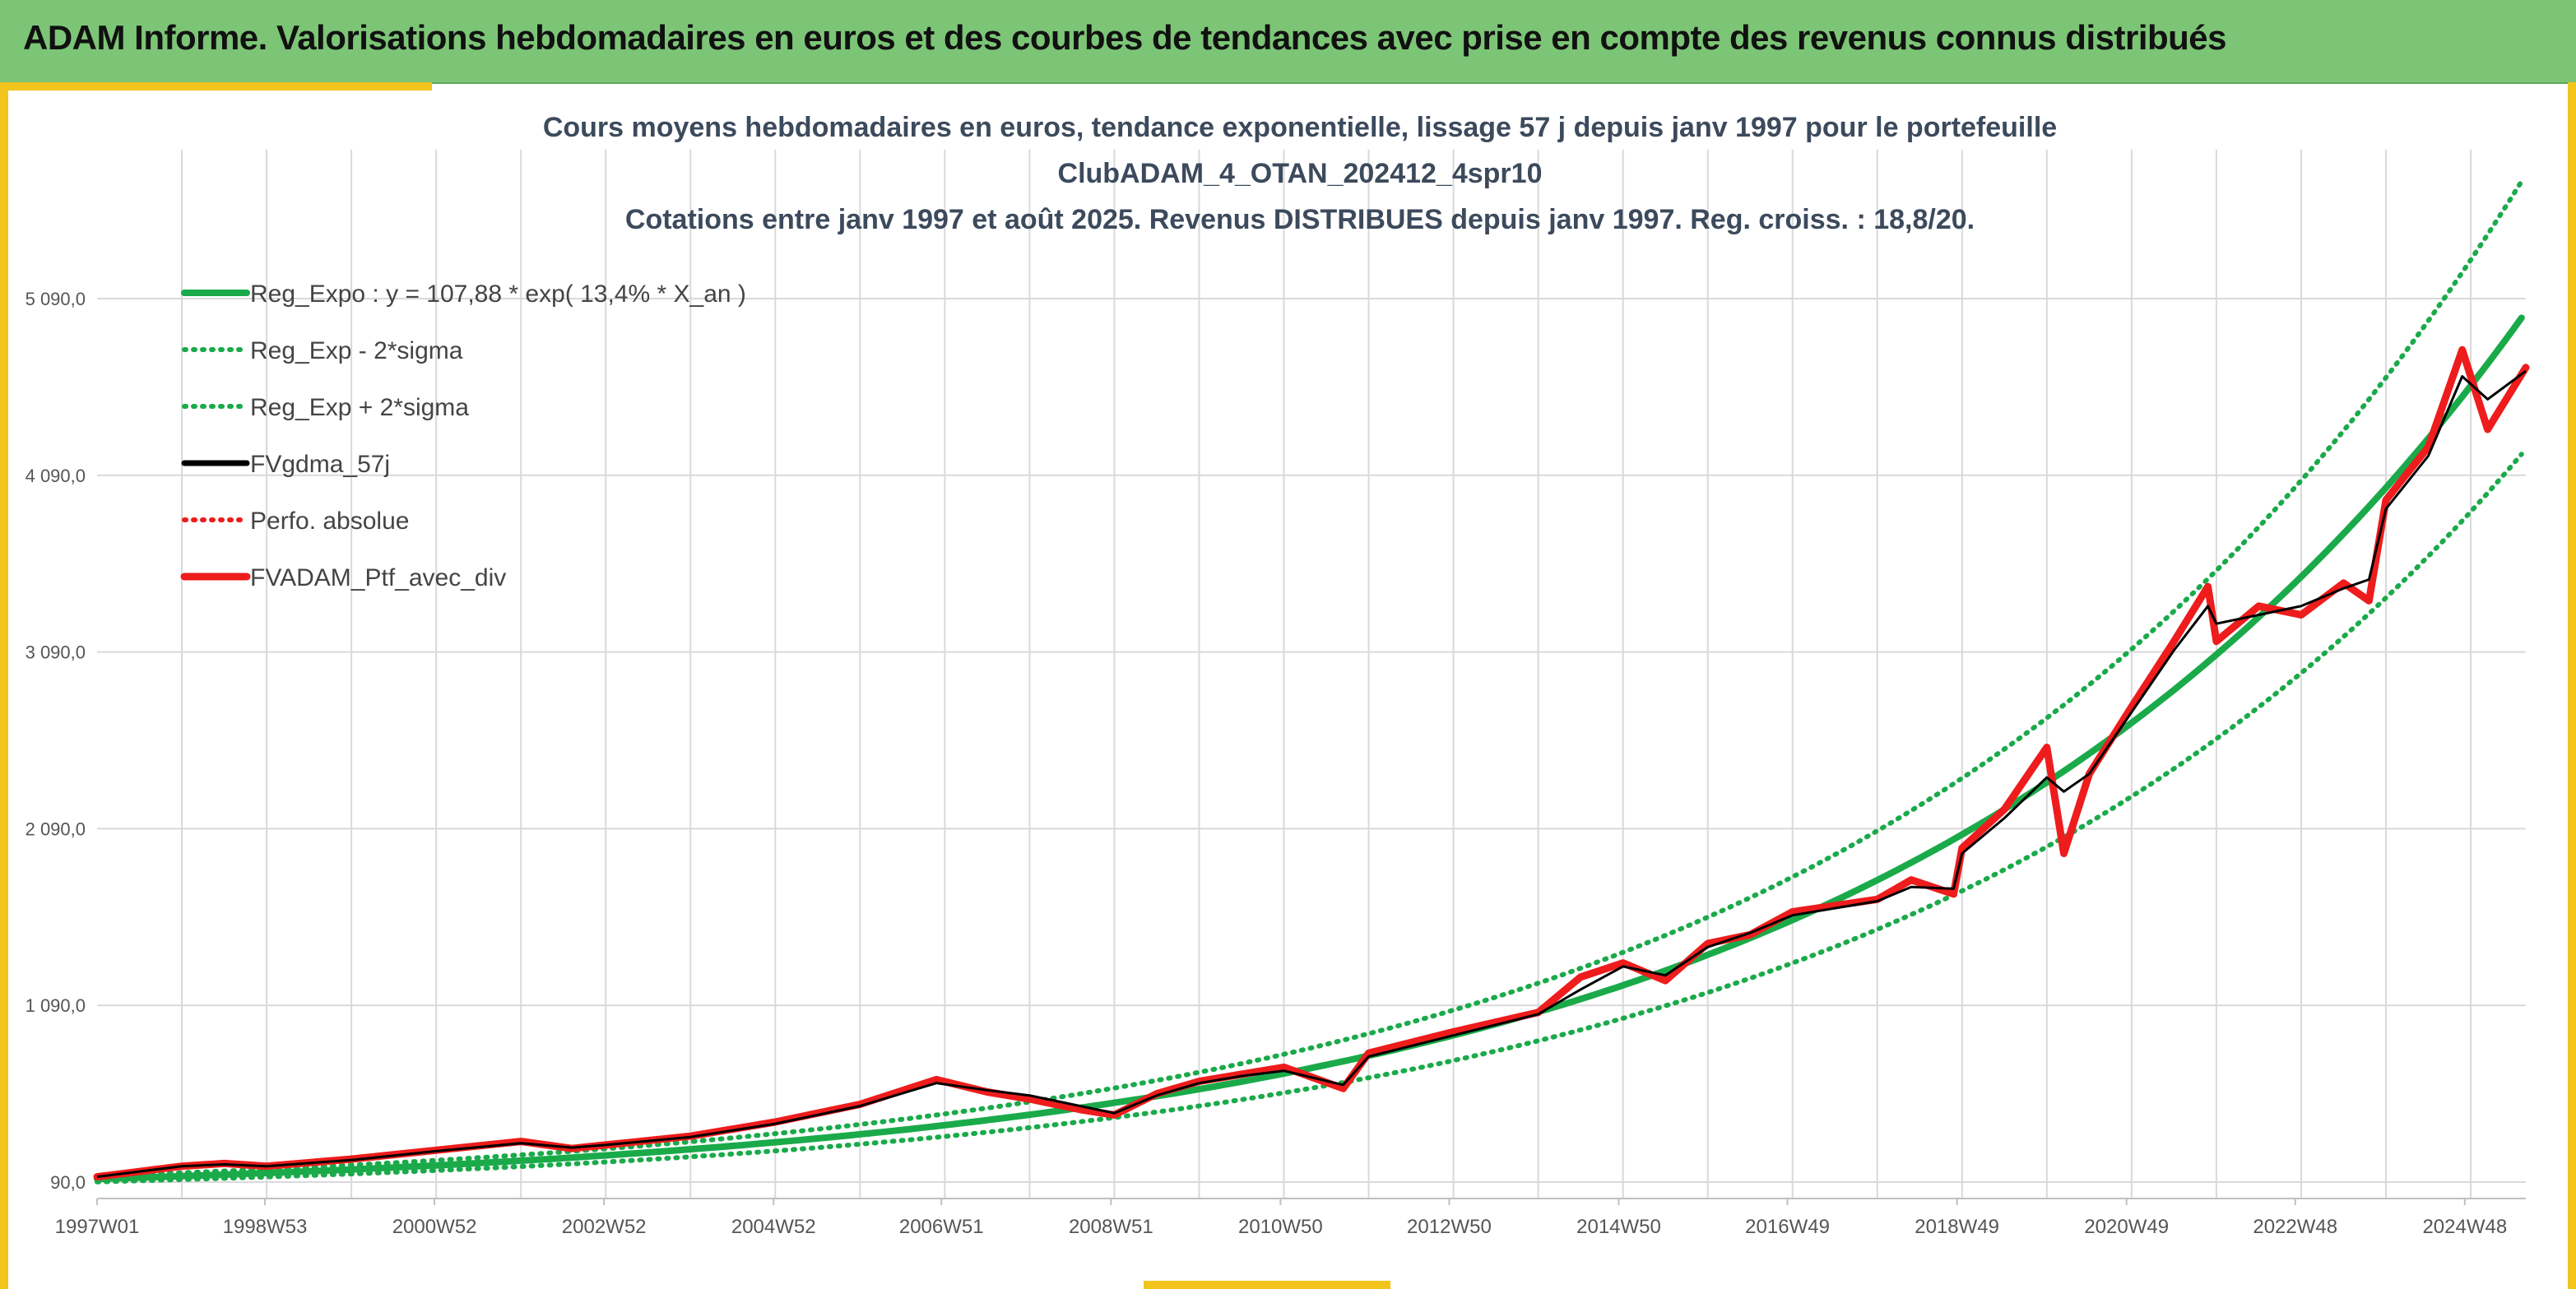 The height and width of the screenshot is (1289, 2576). I want to click on y-tick-label: 3 090,0, so click(56, 652).